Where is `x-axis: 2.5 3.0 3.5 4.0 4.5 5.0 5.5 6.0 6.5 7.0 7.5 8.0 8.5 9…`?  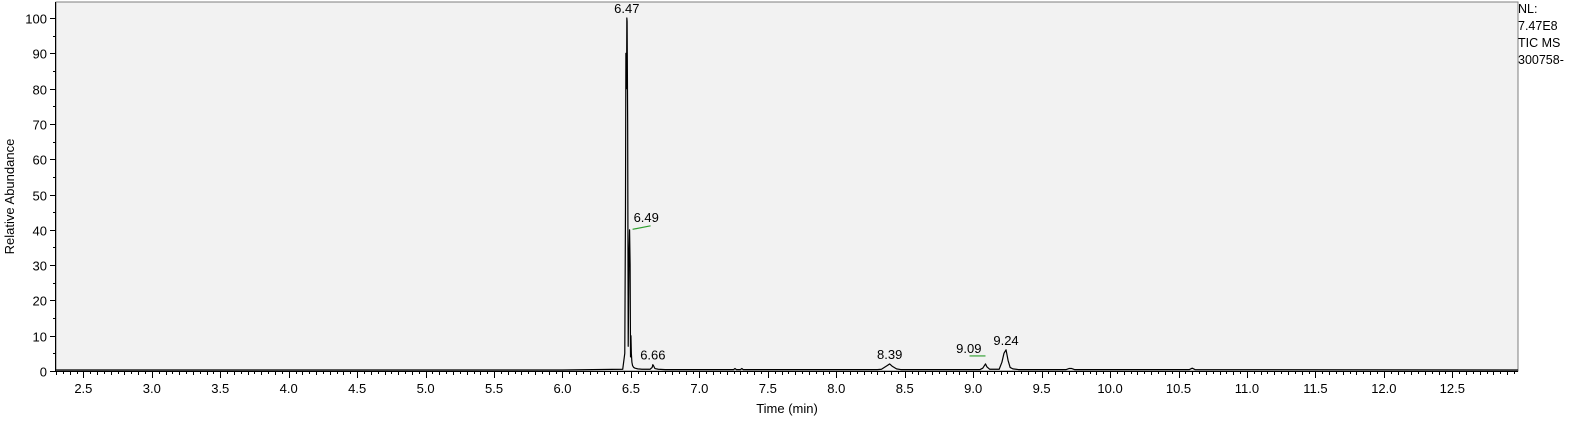
x-axis: 2.5 3.0 3.5 4.0 4.5 5.0 5.5 6.0 6.5 7.0 7.5 8.0 8.5 9… is located at coordinates (785, 383).